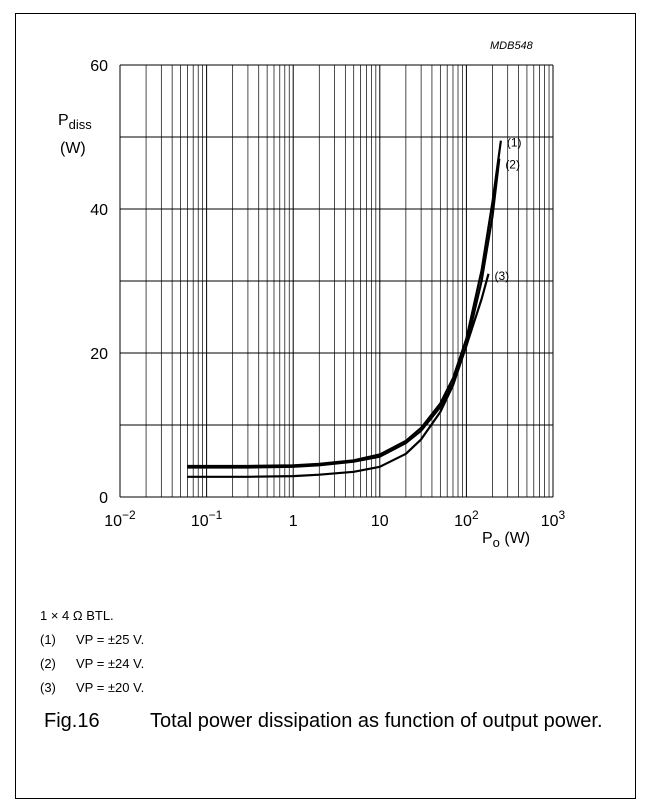 The image size is (653, 812). Describe the element at coordinates (48, 687) in the screenshot. I see `note-num: (3)` at that location.